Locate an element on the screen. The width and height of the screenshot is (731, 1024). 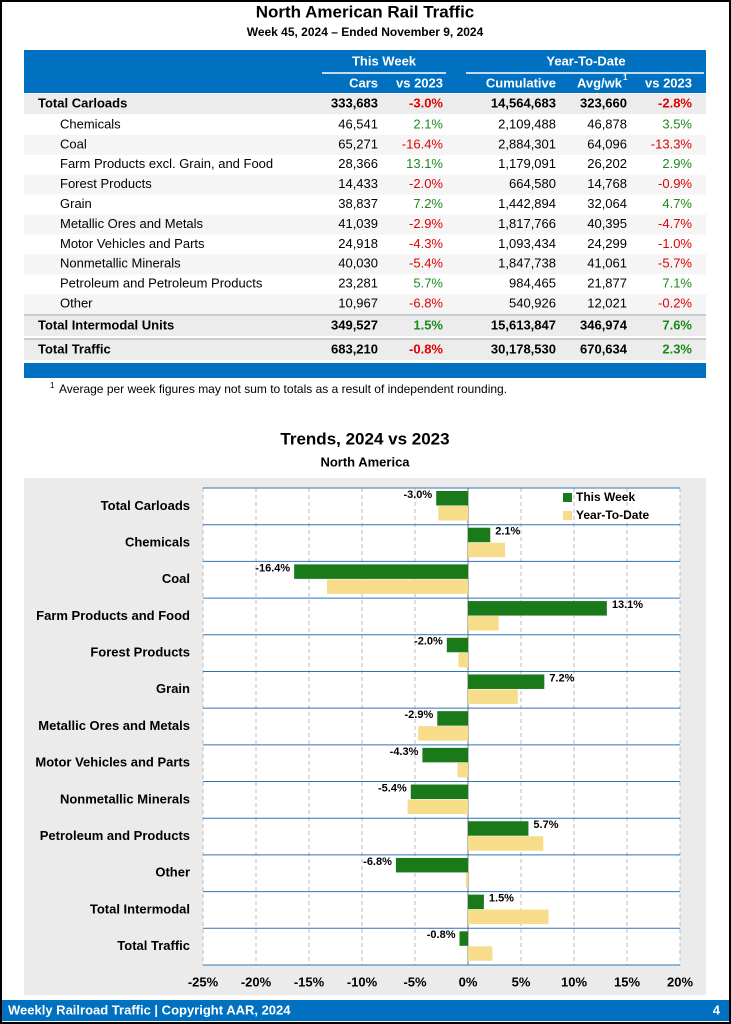
y-tick-label: Forest Products is located at coordinates (140, 652).